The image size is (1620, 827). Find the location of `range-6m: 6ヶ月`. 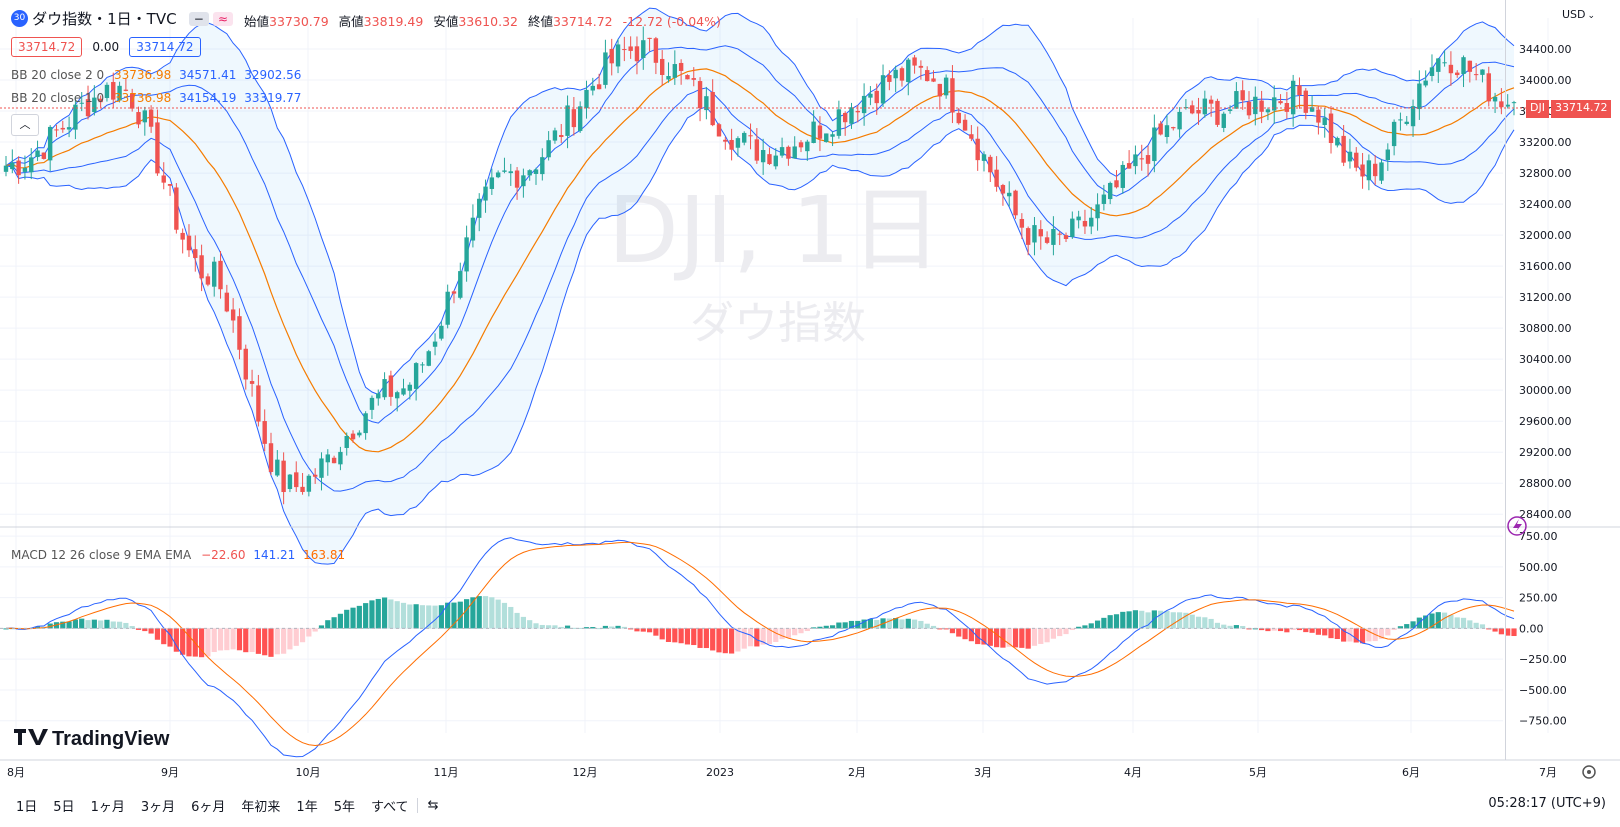

range-6m: 6ヶ月 is located at coordinates (208, 807).